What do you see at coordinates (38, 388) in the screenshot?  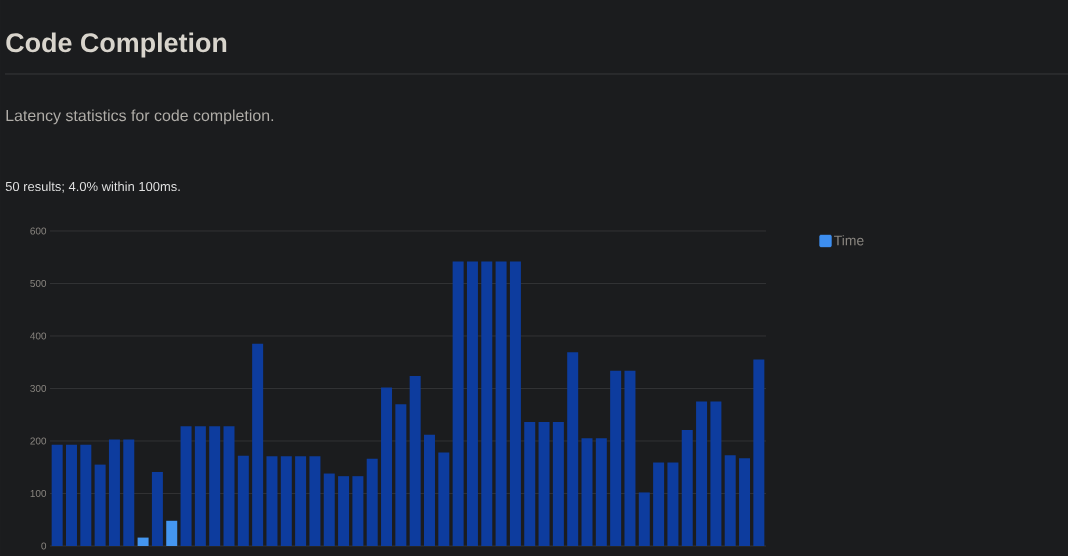 I see `y-tick-label: 300` at bounding box center [38, 388].